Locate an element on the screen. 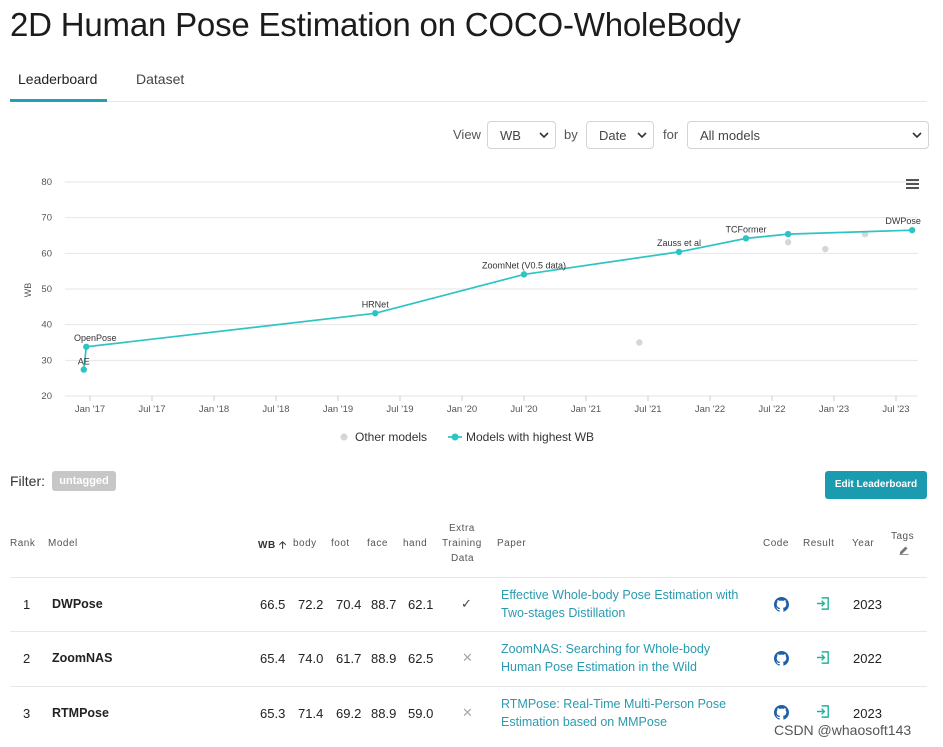 This screenshot has width=943, height=747. cell-wb: 65.4 is located at coordinates (273, 658).